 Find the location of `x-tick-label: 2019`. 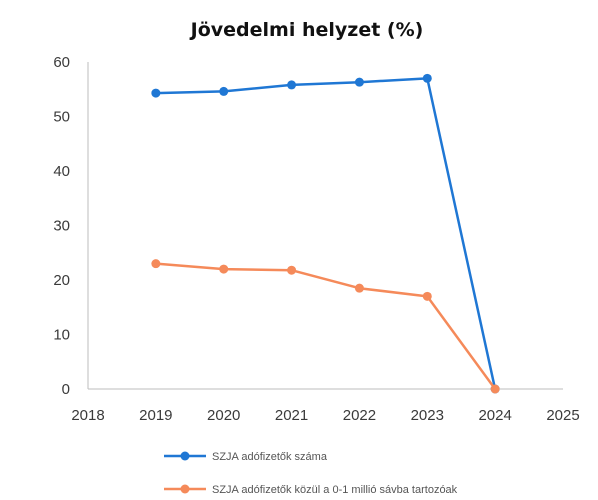

x-tick-label: 2019 is located at coordinates (155, 415).